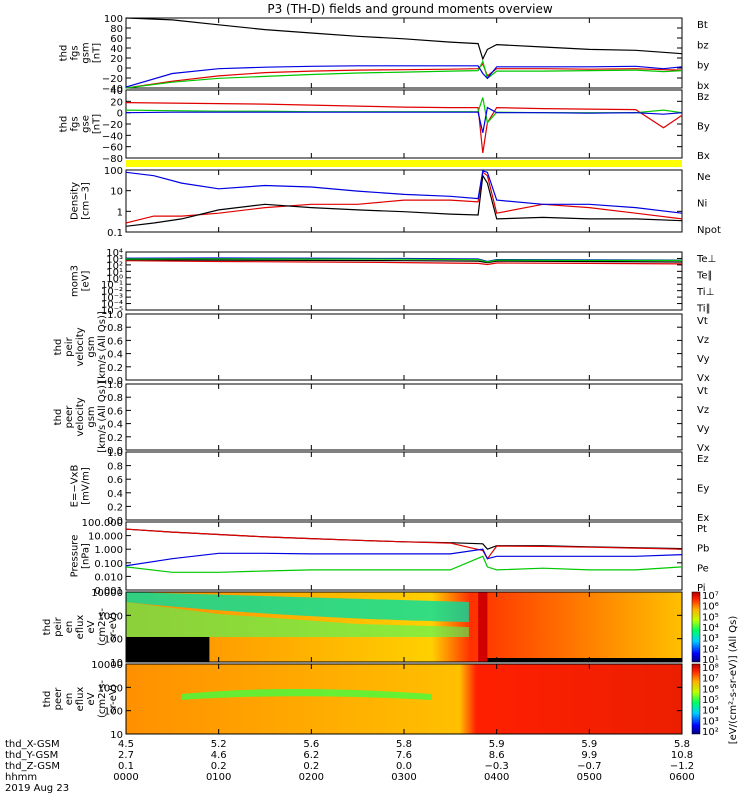  Describe the element at coordinates (112, 148) in the screenshot. I see `fgs-gse-tick-label: −60` at that location.